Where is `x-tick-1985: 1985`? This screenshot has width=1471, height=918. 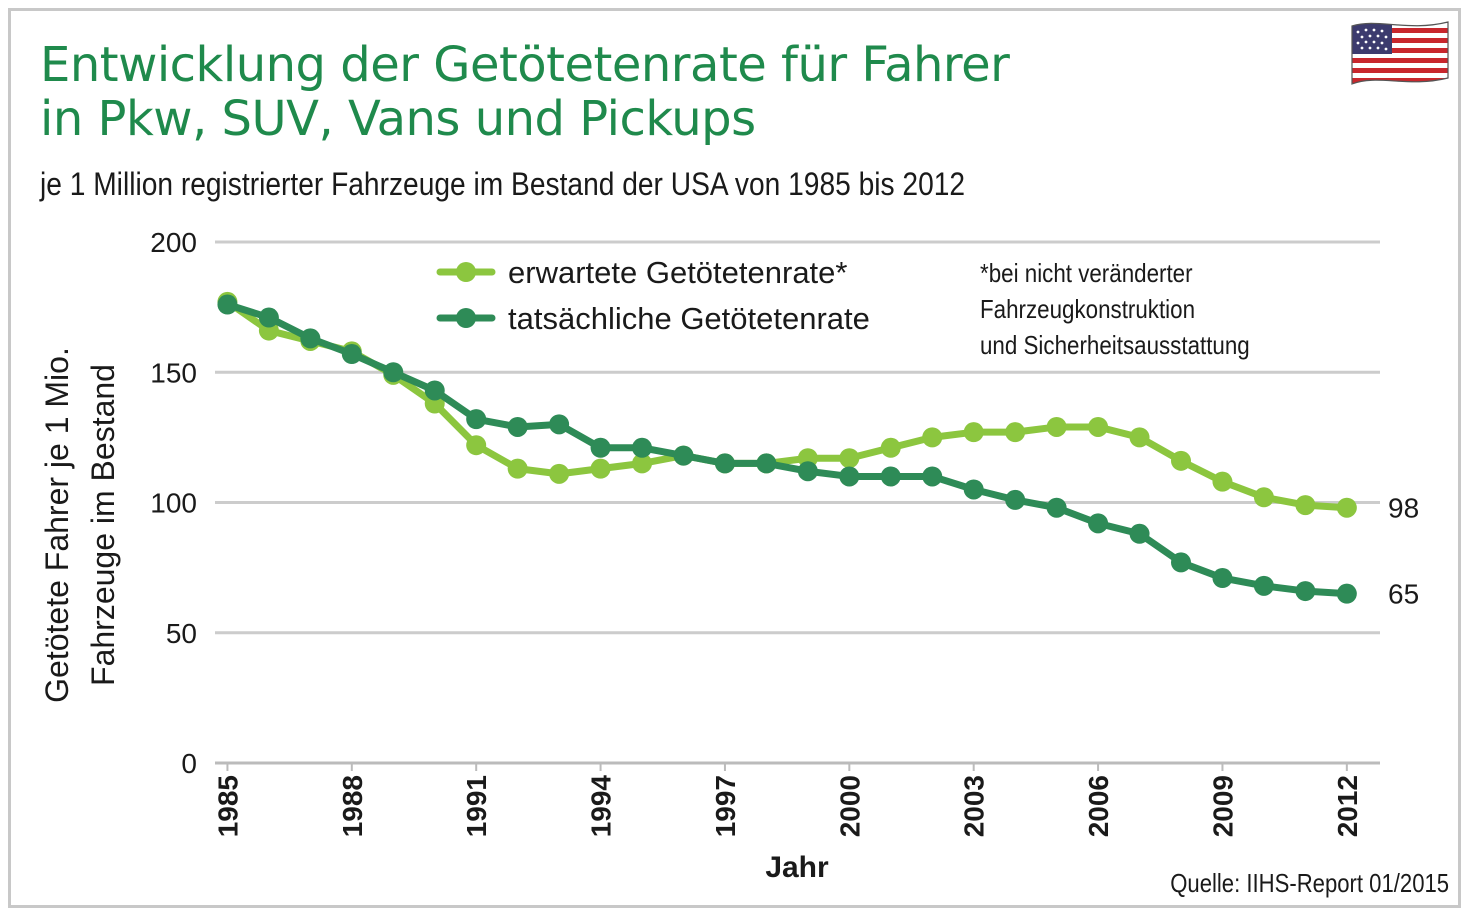
x-tick-1985: 1985 is located at coordinates (227, 806).